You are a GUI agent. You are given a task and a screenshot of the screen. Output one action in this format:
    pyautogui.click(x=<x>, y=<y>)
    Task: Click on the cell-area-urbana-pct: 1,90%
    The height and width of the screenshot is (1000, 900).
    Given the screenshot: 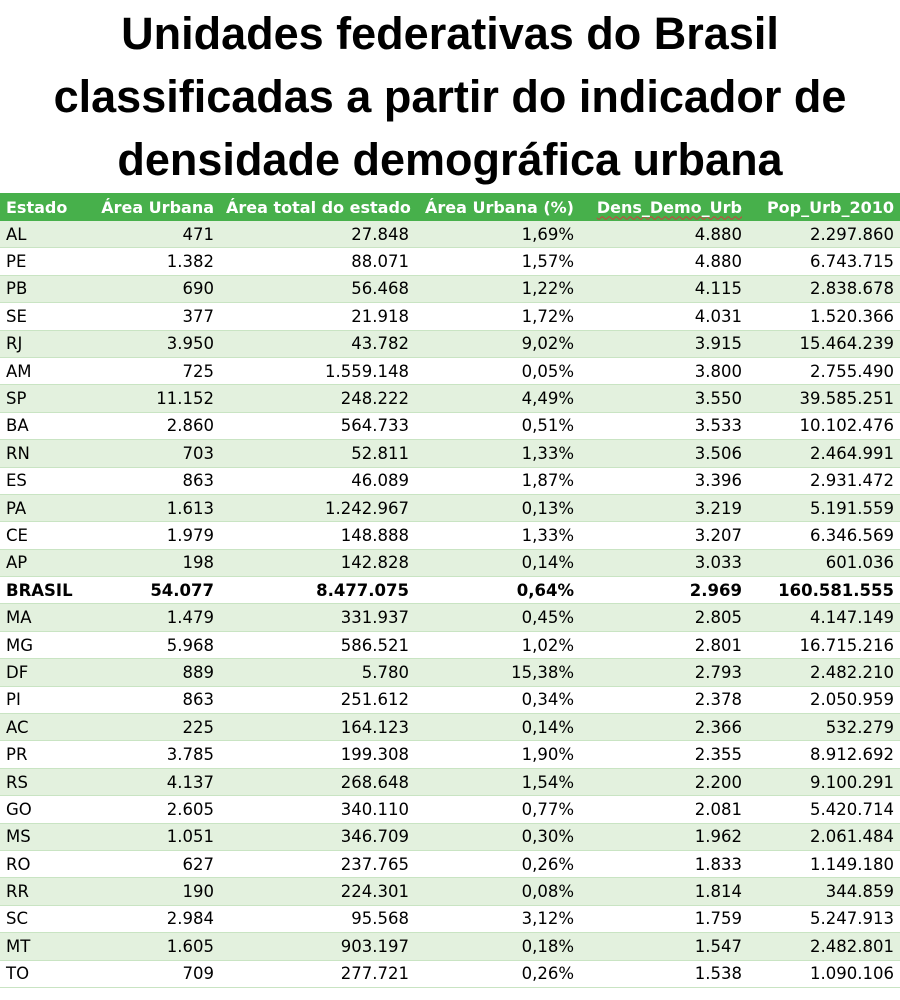 What is the action you would take?
    pyautogui.click(x=497, y=754)
    